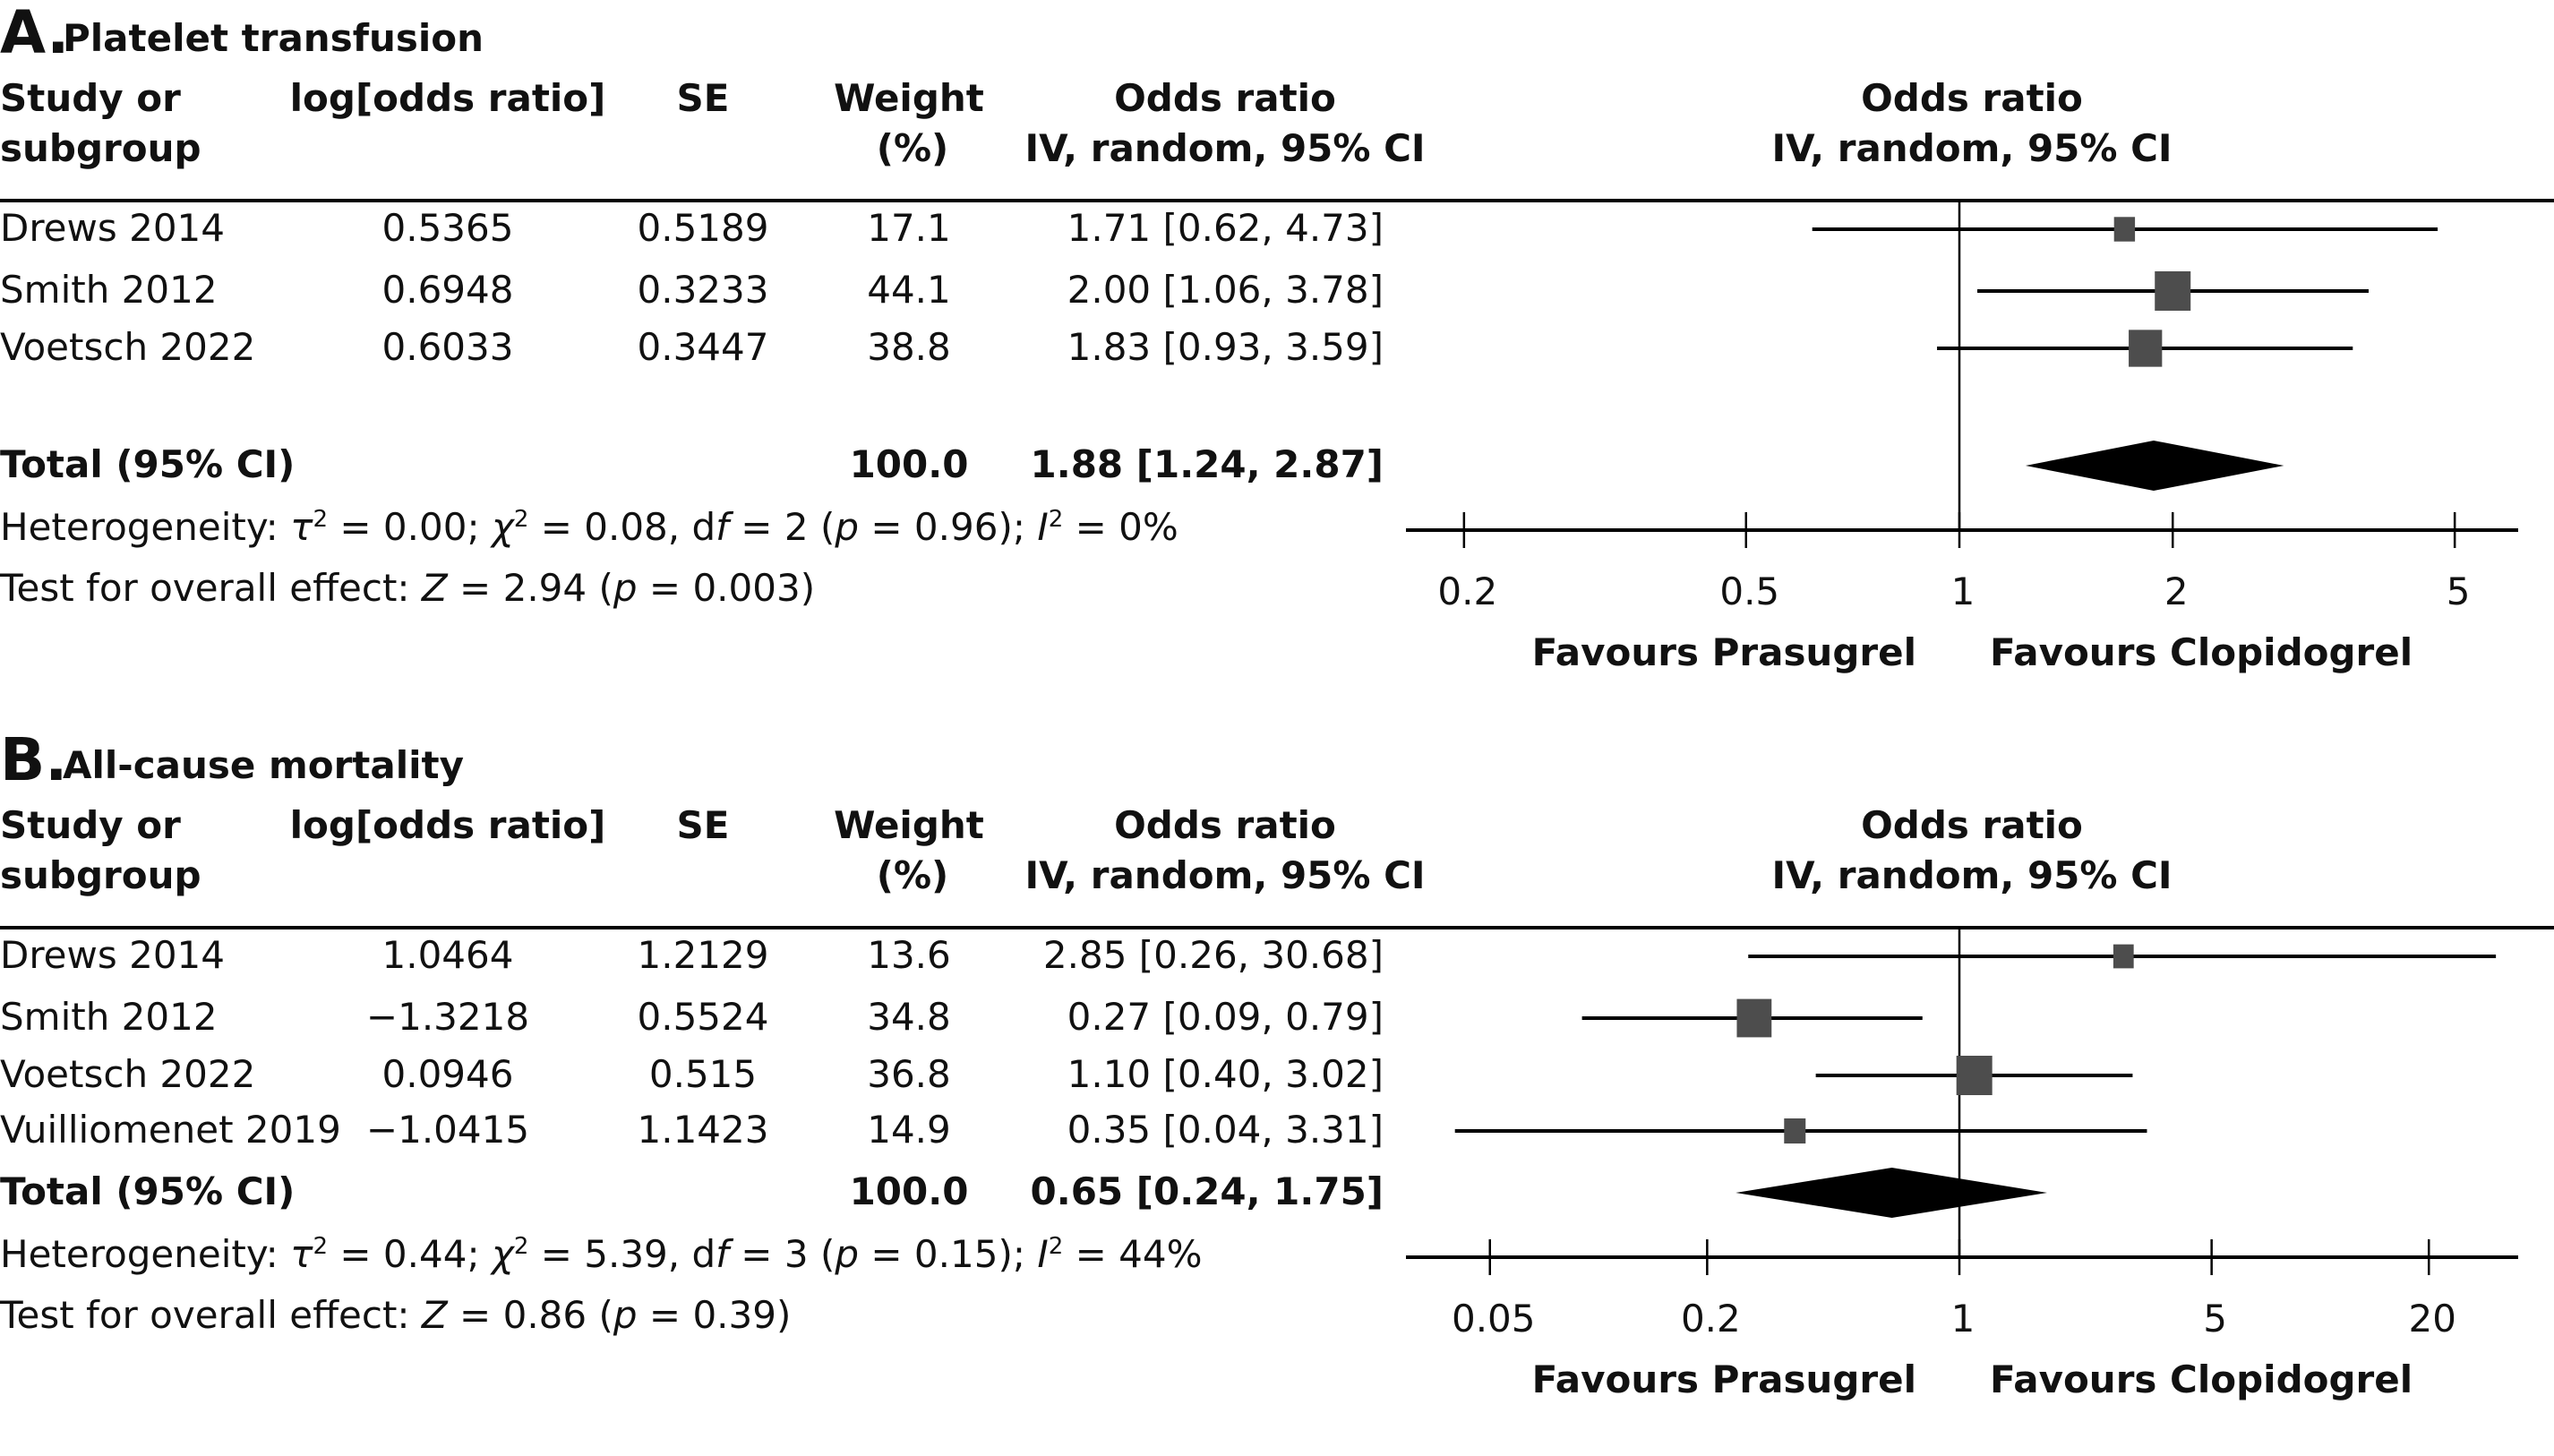  What do you see at coordinates (955, 527) in the screenshot?
I see `heterogeneity-part: 0.96` at bounding box center [955, 527].